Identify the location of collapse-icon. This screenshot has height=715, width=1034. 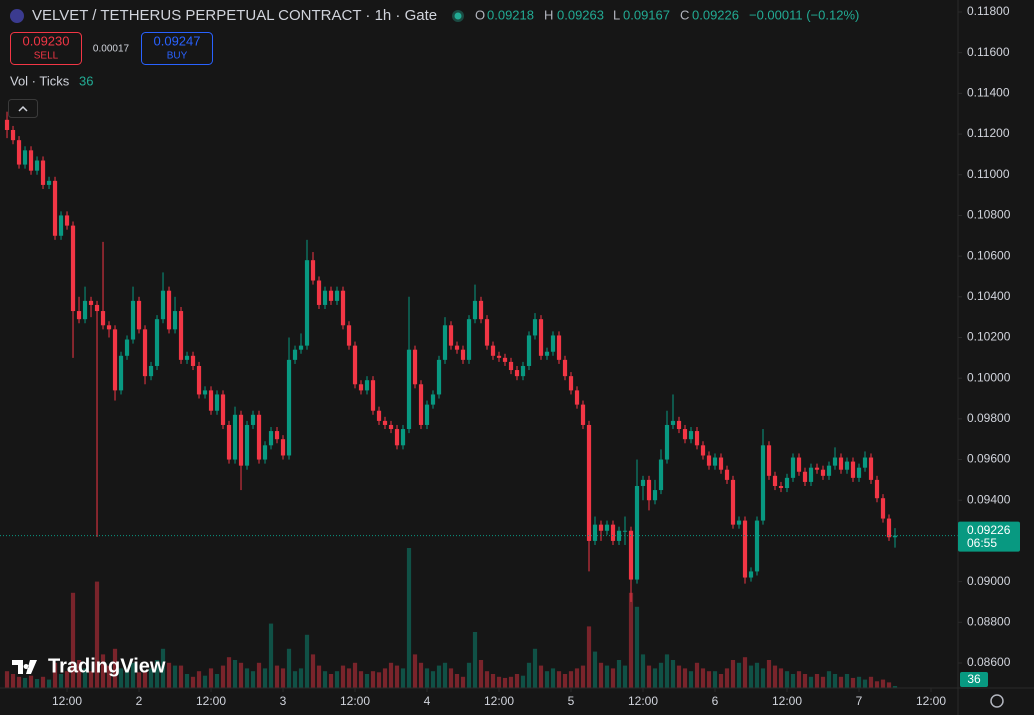
(23, 108).